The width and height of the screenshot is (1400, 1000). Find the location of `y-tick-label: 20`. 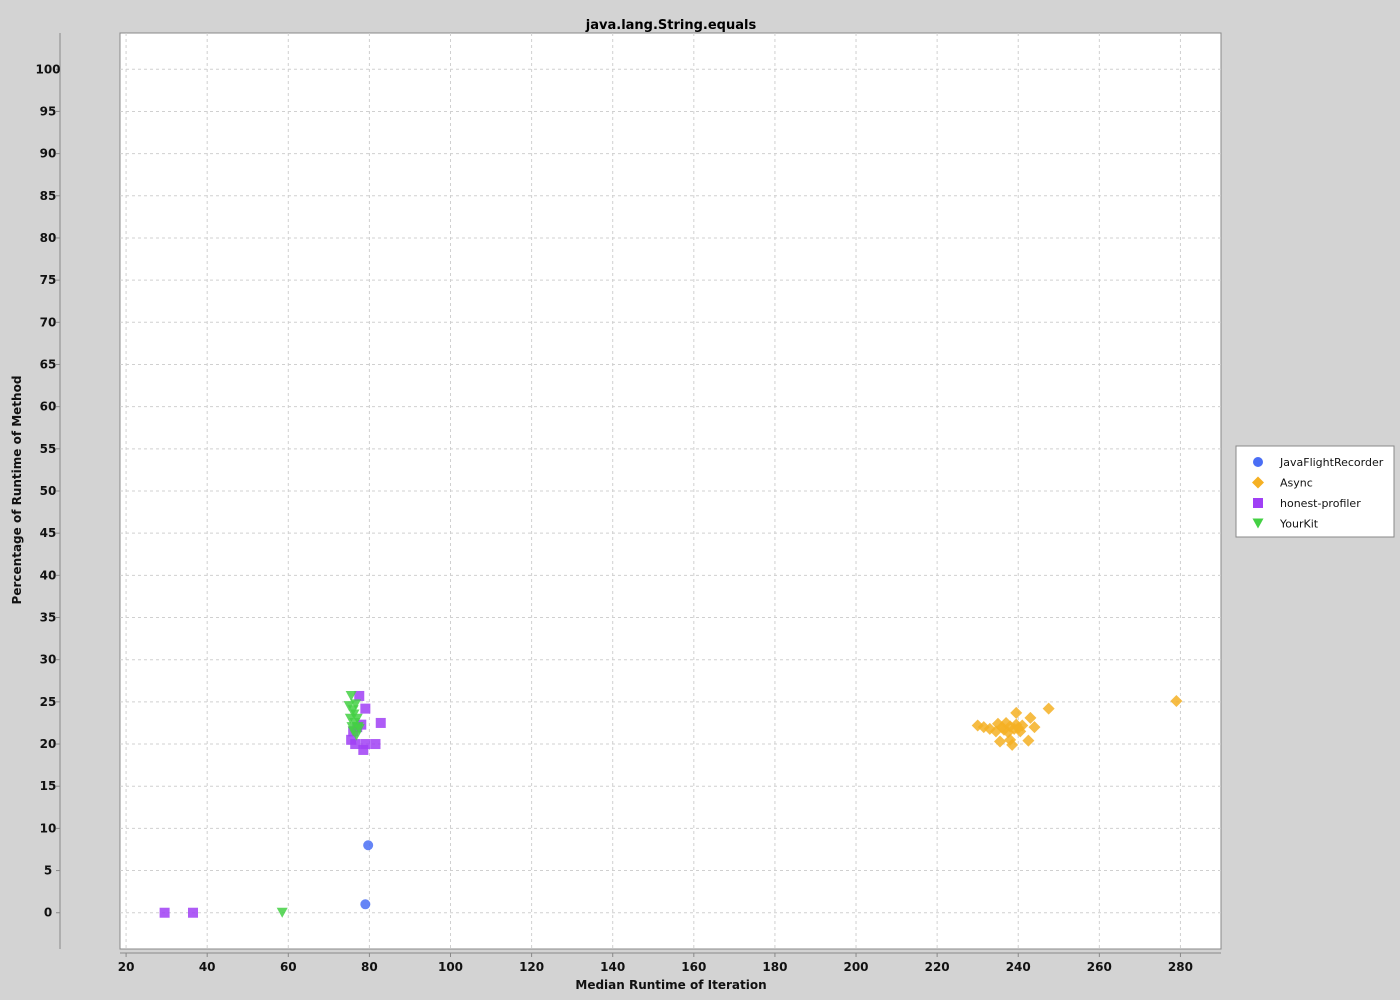

y-tick-label: 20 is located at coordinates (48, 744).